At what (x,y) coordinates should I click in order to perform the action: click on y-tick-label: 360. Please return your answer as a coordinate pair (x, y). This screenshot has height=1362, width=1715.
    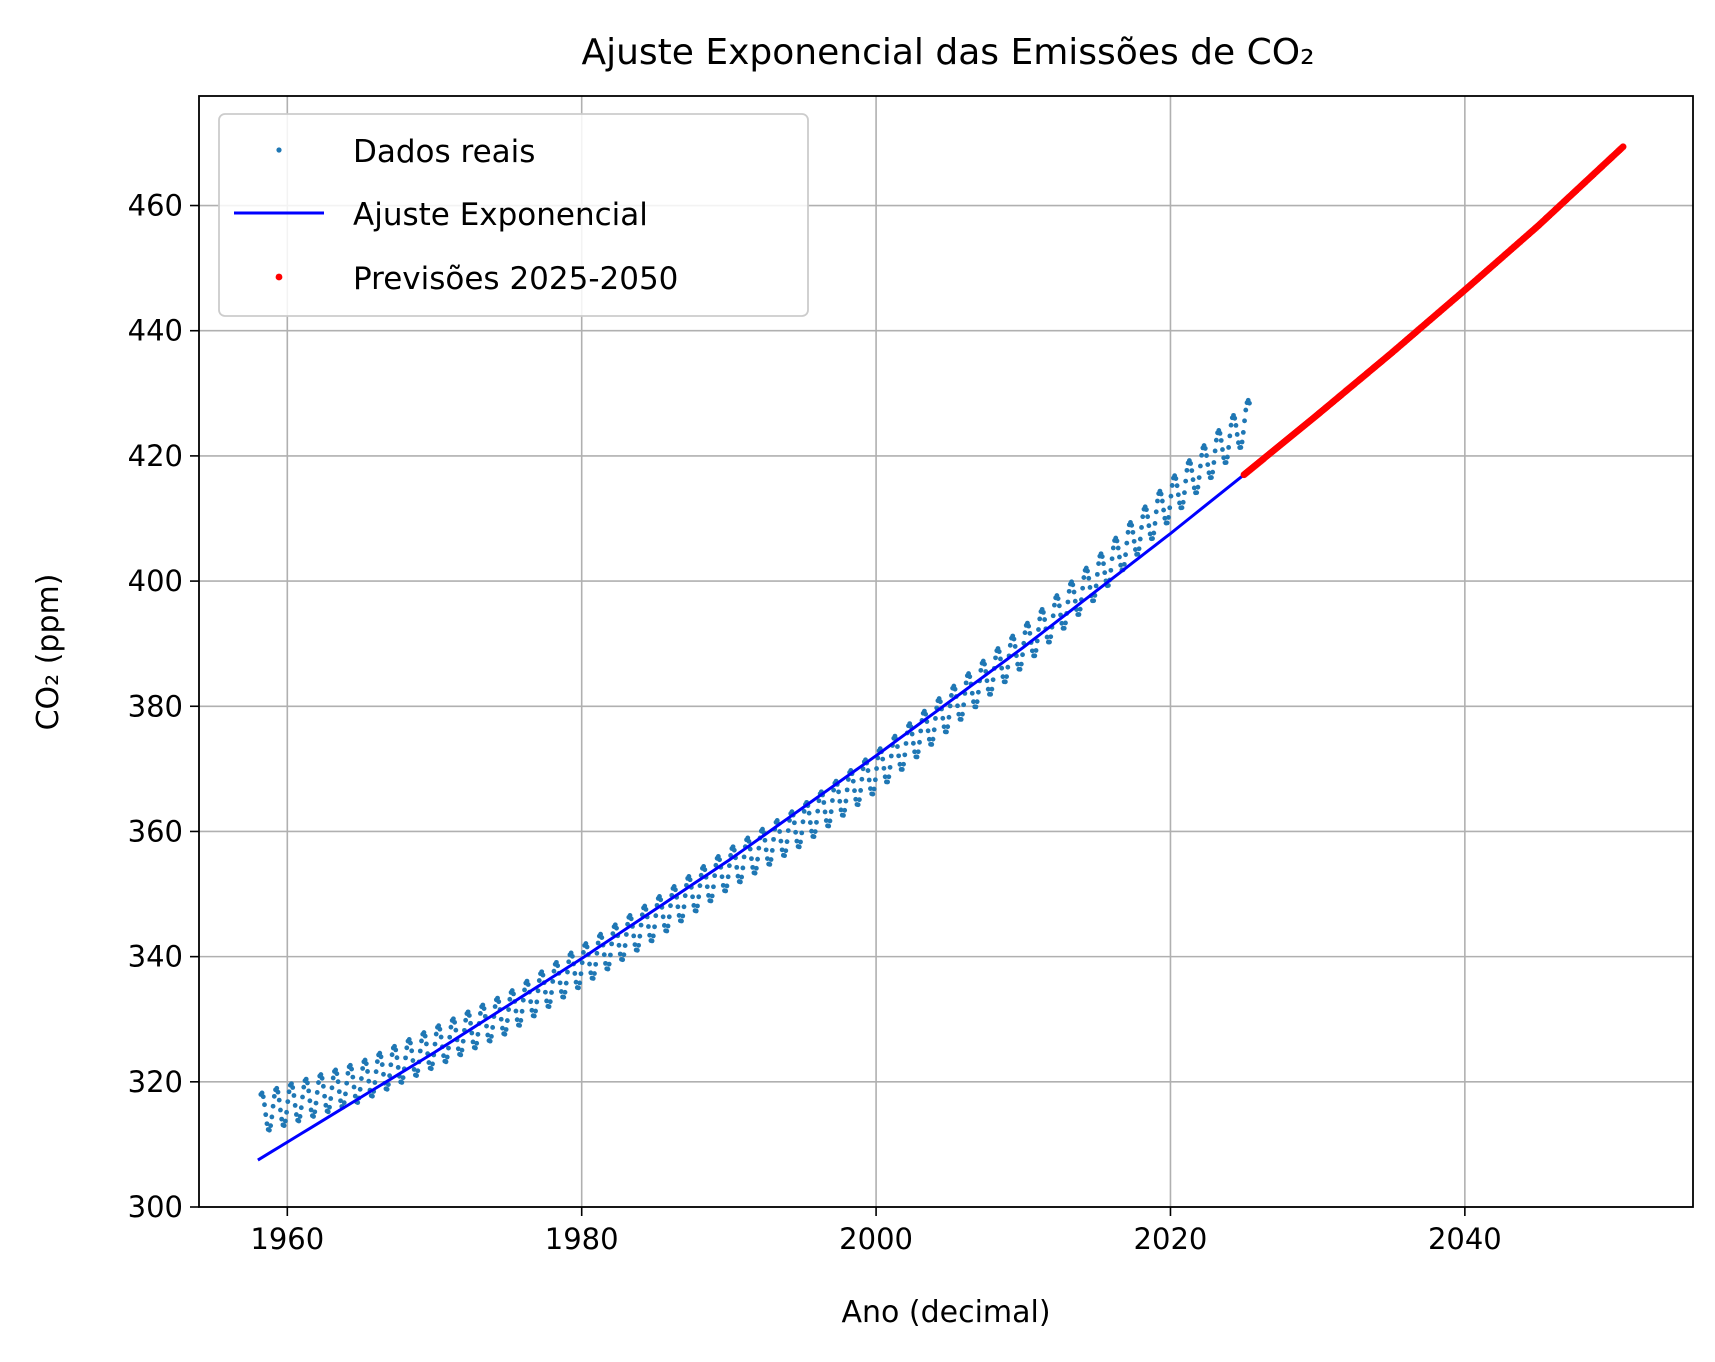
    Looking at the image, I should click on (155, 831).